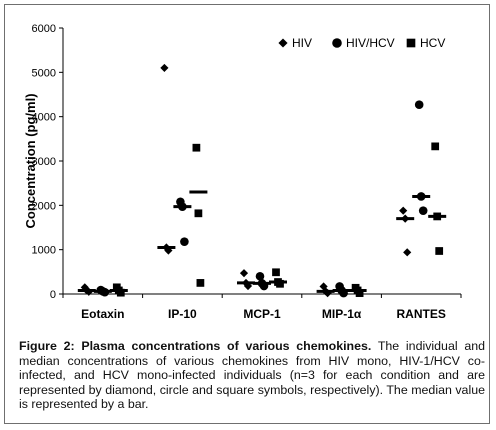 This screenshot has height=430, width=496. What do you see at coordinates (44, 162) in the screenshot?
I see `y-tick-label: 3000` at bounding box center [44, 162].